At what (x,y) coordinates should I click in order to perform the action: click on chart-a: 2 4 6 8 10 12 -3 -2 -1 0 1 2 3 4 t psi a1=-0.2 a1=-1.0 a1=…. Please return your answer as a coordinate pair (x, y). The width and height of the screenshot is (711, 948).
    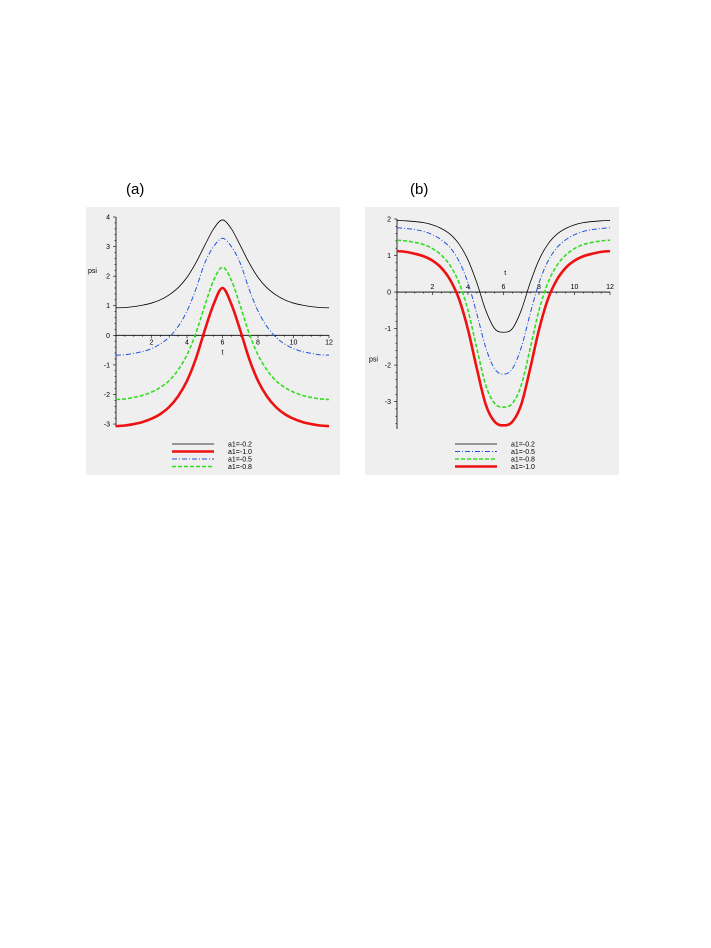
    Looking at the image, I should click on (213, 341).